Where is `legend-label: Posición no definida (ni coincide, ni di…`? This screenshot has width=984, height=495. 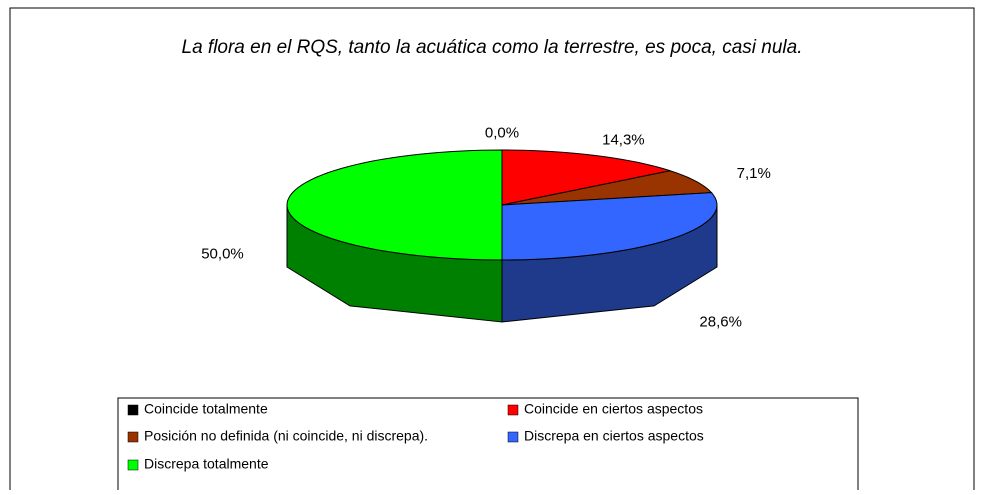 legend-label: Posición no definida (ni coincide, ni di… is located at coordinates (286, 436).